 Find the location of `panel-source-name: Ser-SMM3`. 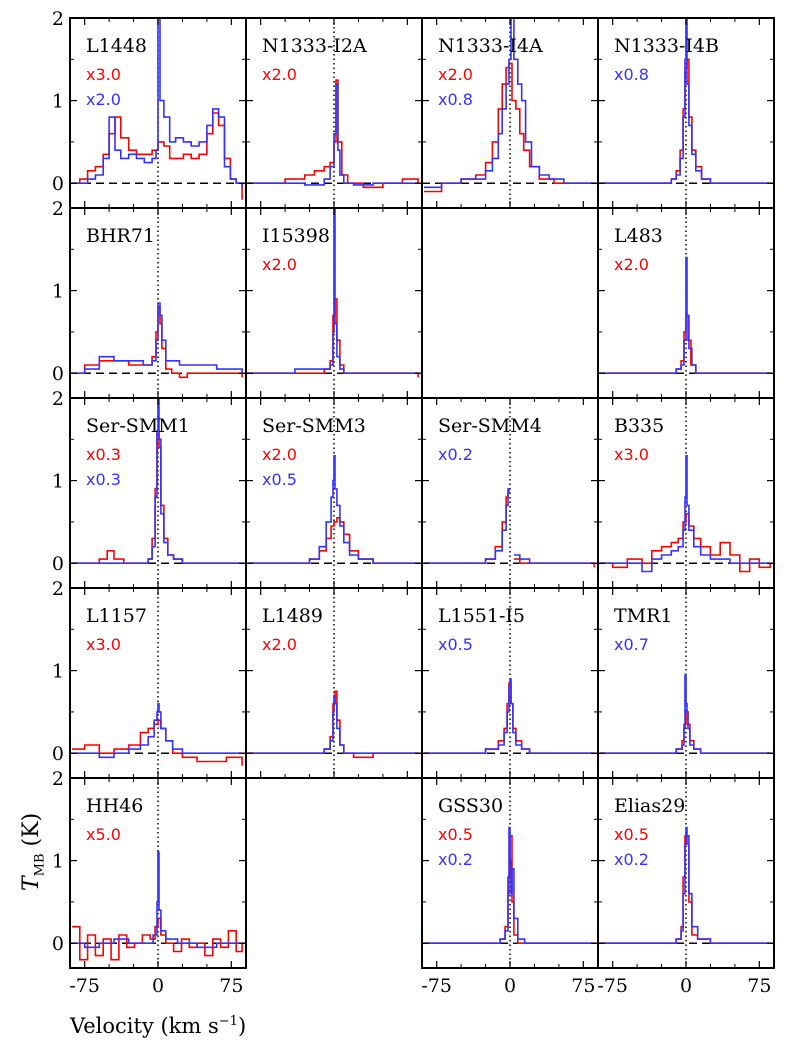

panel-source-name: Ser-SMM3 is located at coordinates (314, 426).